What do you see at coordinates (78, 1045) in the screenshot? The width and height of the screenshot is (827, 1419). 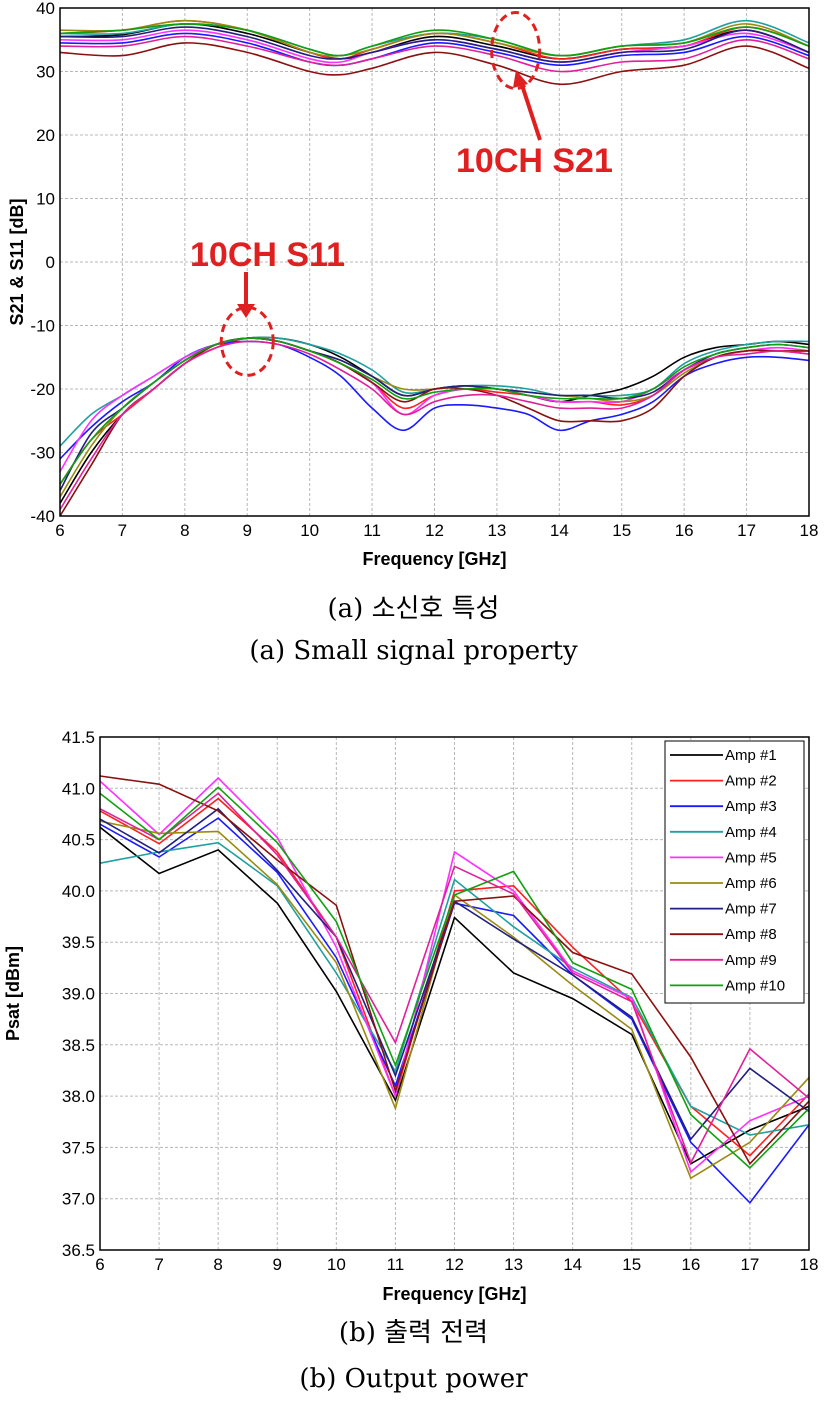 I see `y-tick-label: 38.5` at bounding box center [78, 1045].